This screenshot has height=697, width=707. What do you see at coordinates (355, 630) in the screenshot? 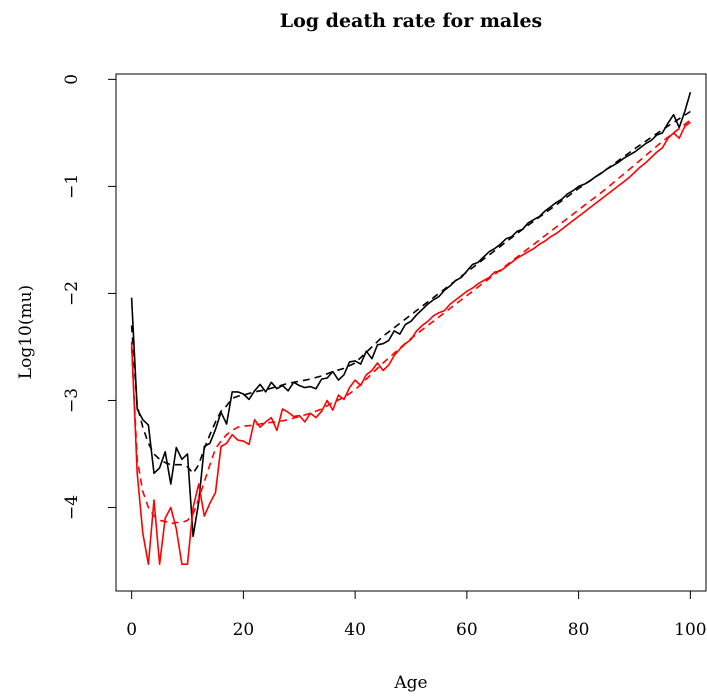
I see `x-tick-label-40: 40` at bounding box center [355, 630].